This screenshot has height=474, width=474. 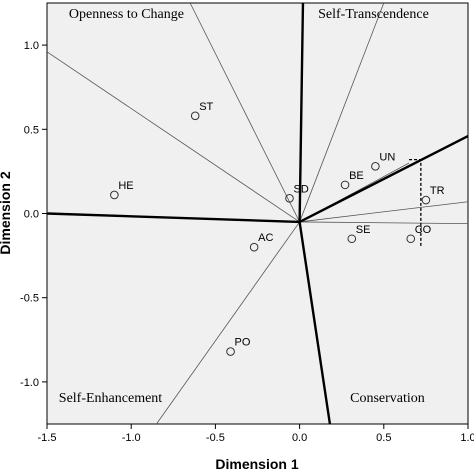 What do you see at coordinates (47, 438) in the screenshot?
I see `x-tick-label: -1.5` at bounding box center [47, 438].